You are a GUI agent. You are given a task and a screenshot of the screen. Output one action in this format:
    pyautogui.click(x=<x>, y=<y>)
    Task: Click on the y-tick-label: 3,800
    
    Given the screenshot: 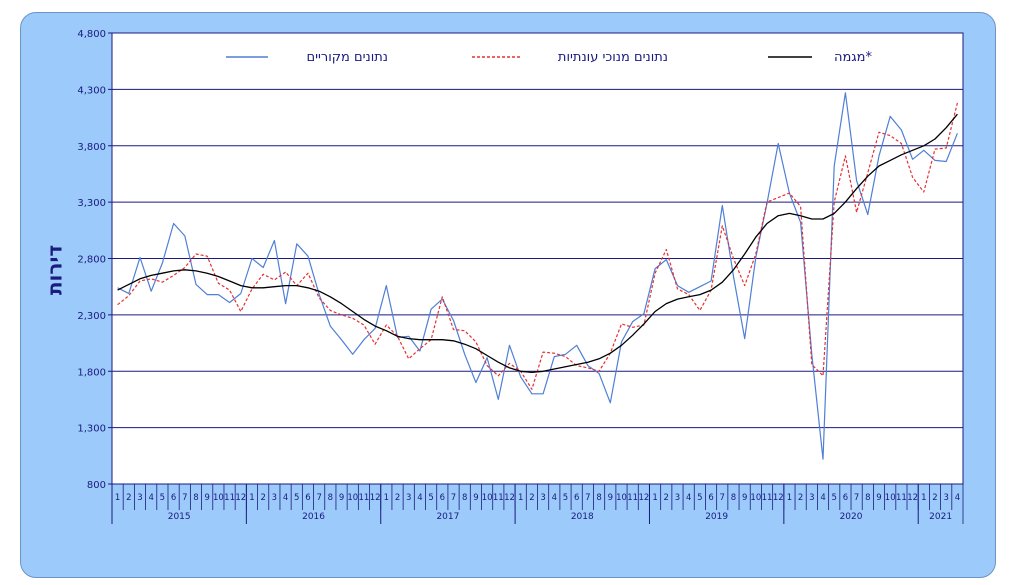 What is the action you would take?
    pyautogui.click(x=91, y=147)
    